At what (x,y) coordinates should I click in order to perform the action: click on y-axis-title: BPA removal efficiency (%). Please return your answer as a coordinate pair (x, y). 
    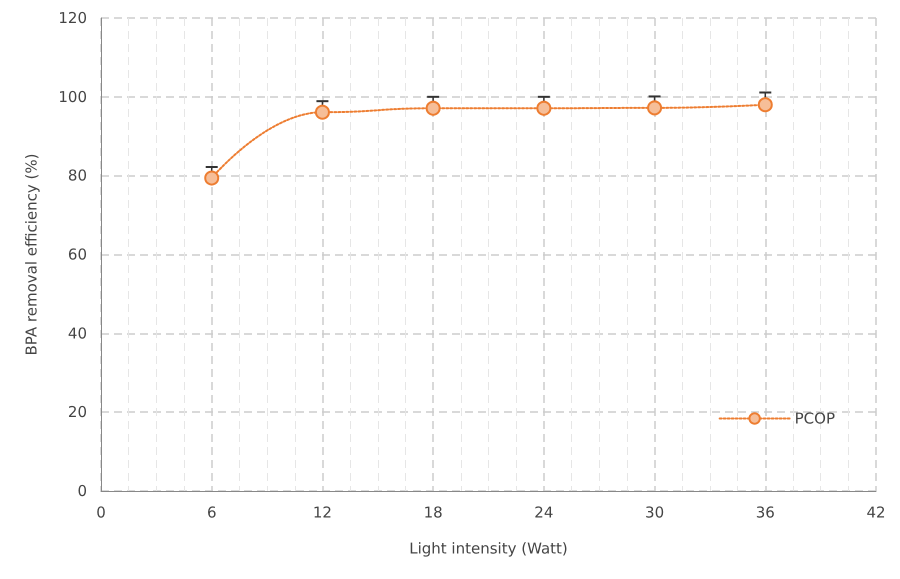
    Looking at the image, I should click on (31, 255).